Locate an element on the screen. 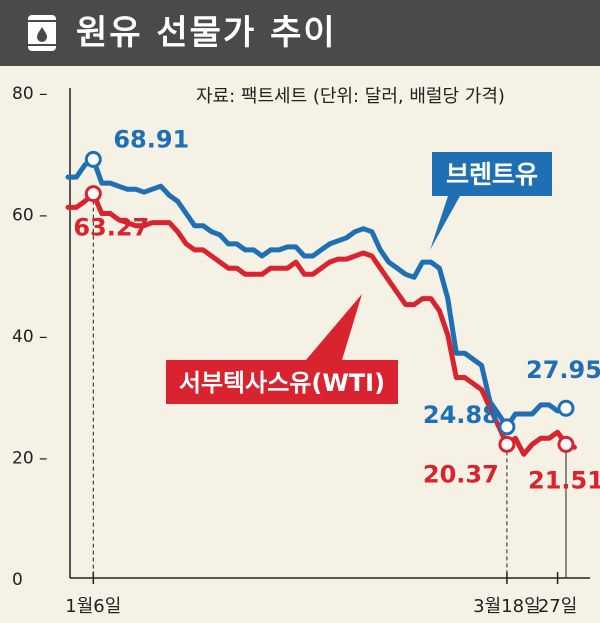 This screenshot has height=623, width=600. brent-legend-label: 브렌트유 is located at coordinates (492, 174).